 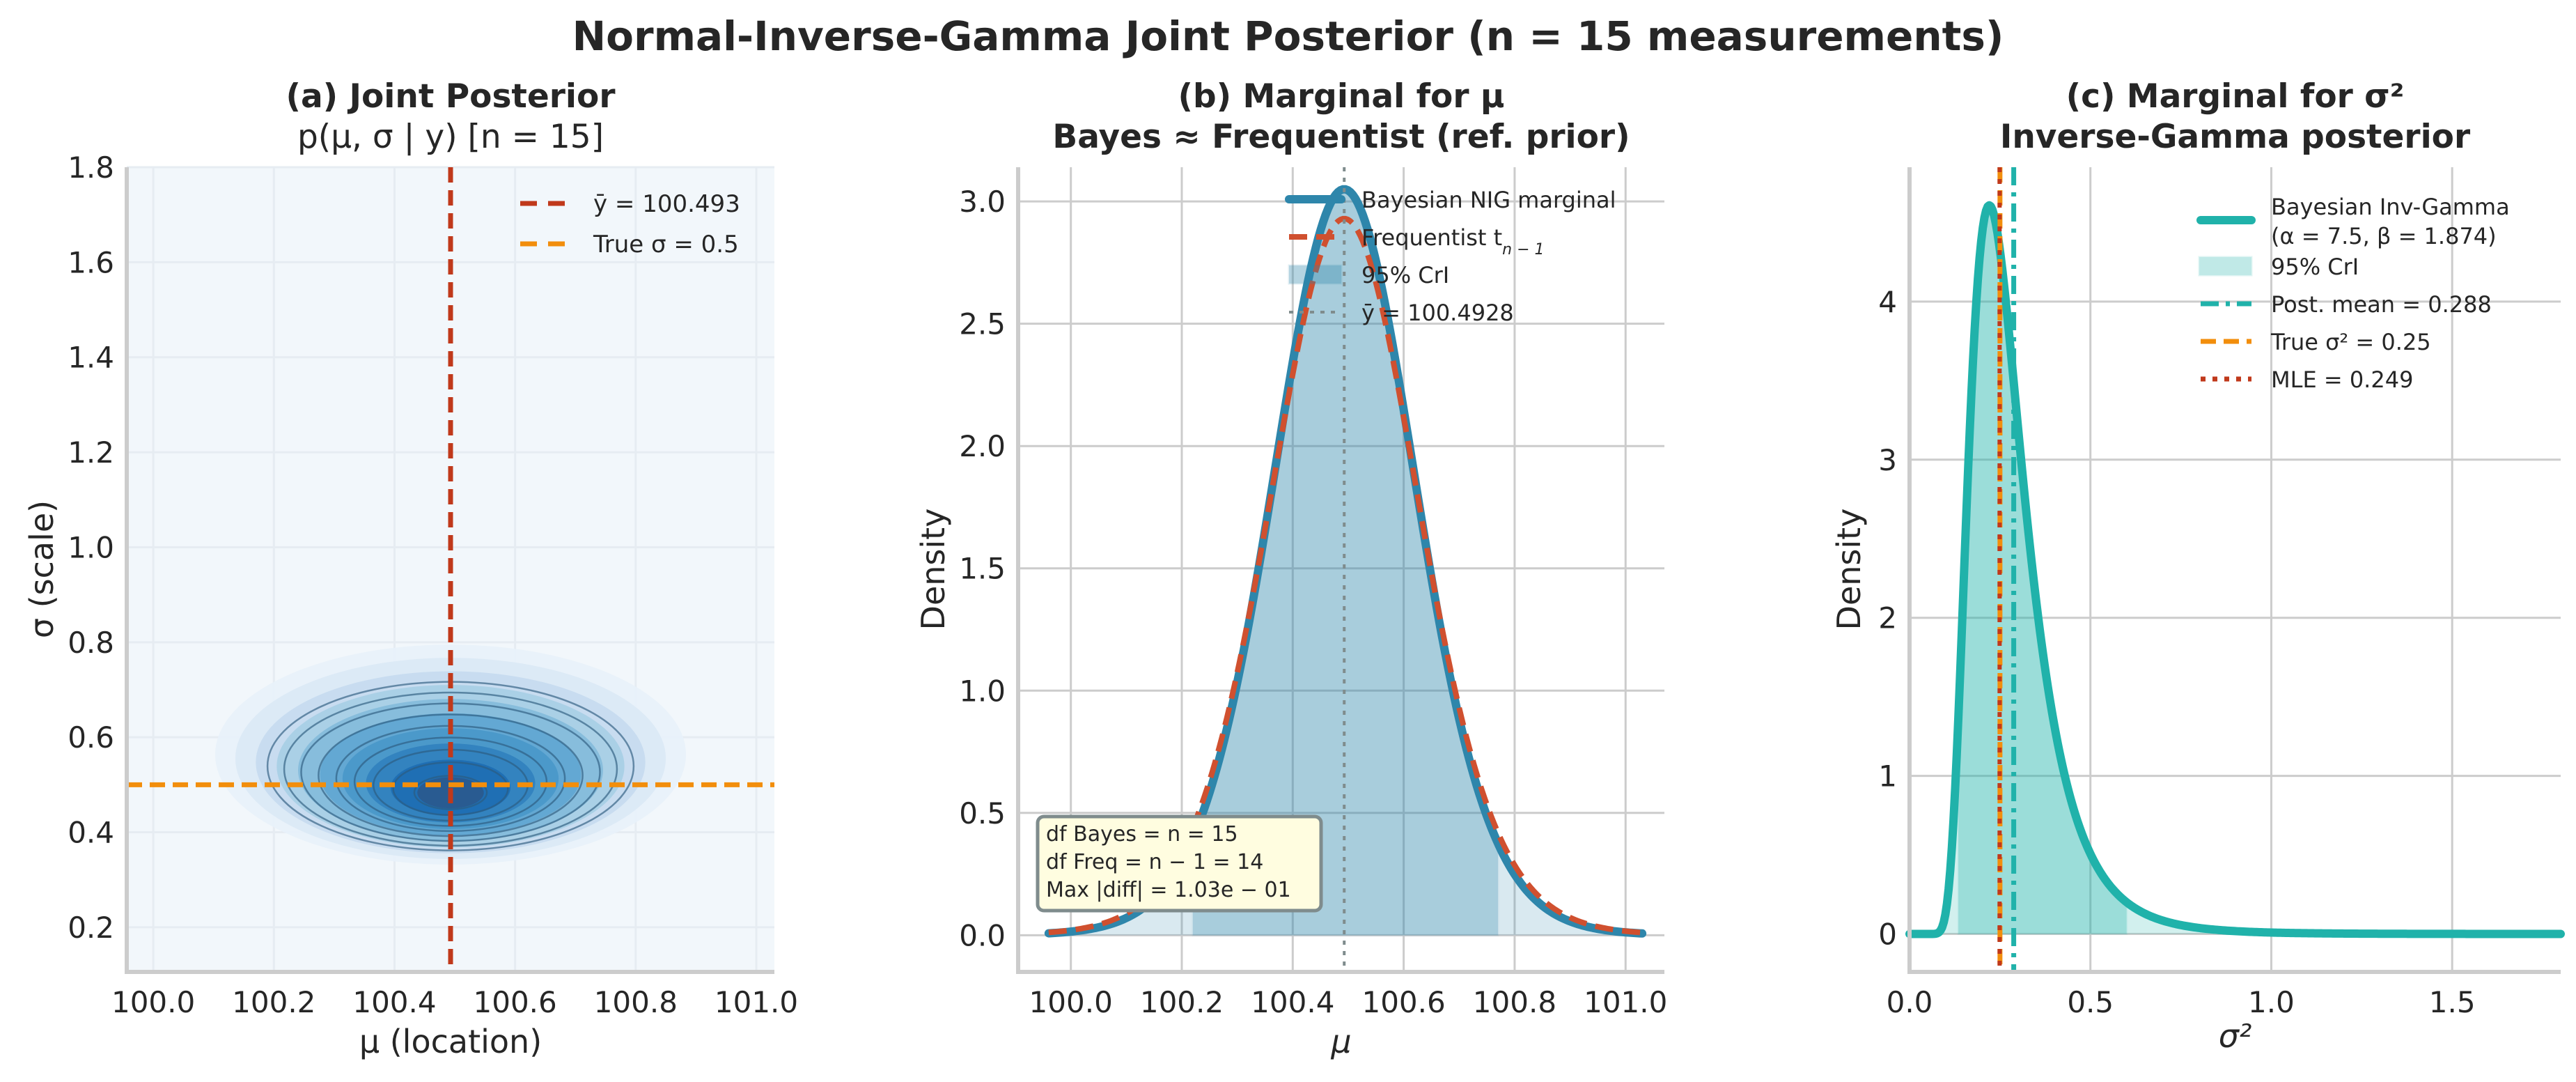 What do you see at coordinates (982, 202) in the screenshot?
I see `panel-b-y-tick-label: 3.0` at bounding box center [982, 202].